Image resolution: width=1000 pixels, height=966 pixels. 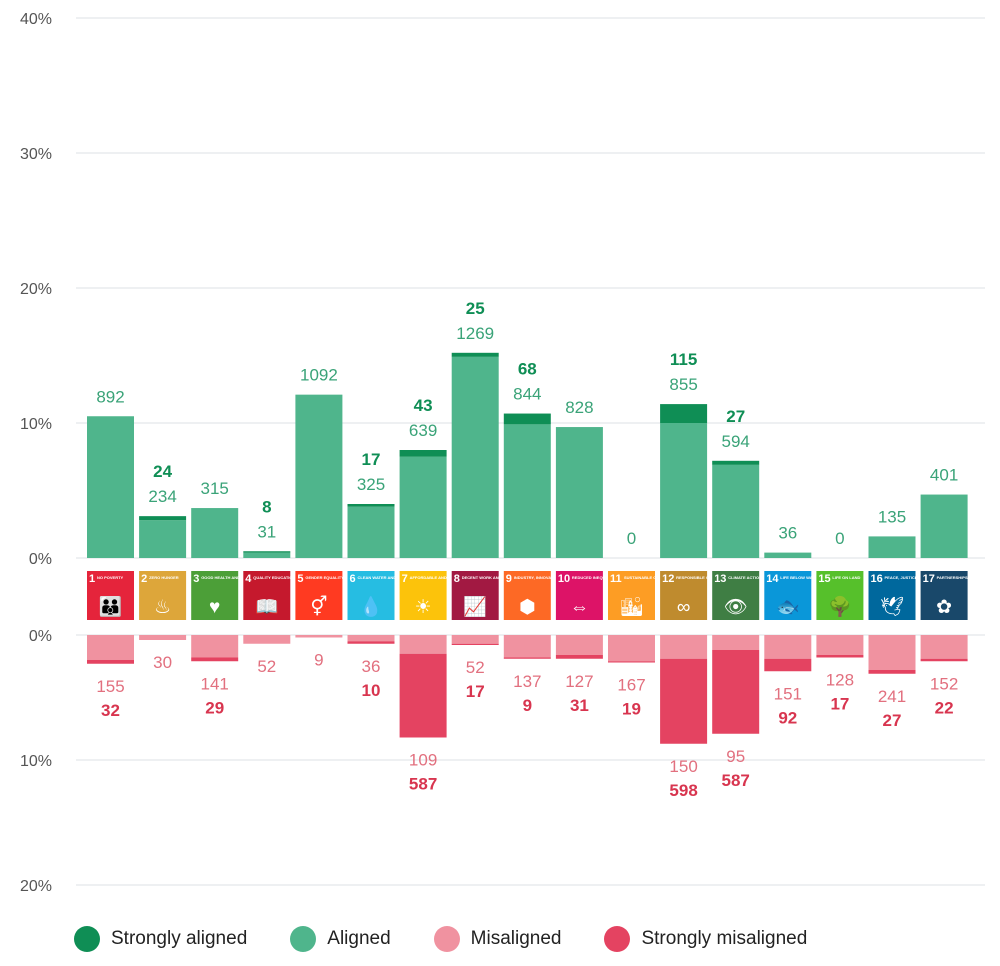 What do you see at coordinates (735, 756) in the screenshot?
I see `data-label-misaligned: 95` at bounding box center [735, 756].